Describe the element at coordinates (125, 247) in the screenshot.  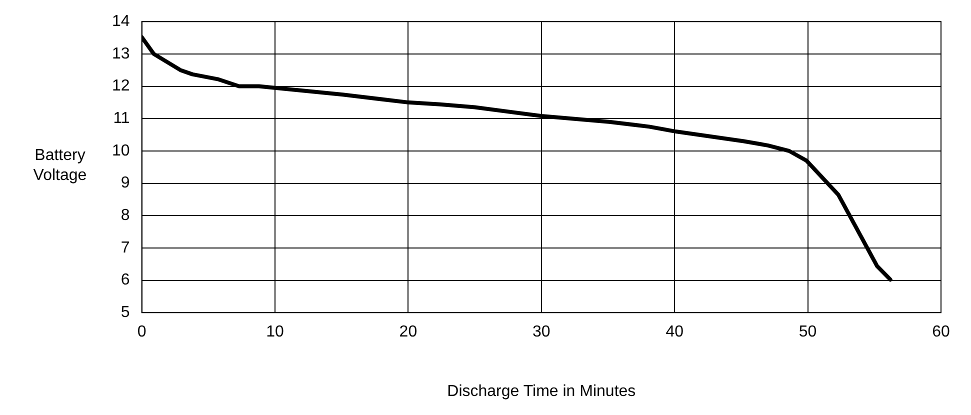
I see `y-tick-label: 7` at that location.